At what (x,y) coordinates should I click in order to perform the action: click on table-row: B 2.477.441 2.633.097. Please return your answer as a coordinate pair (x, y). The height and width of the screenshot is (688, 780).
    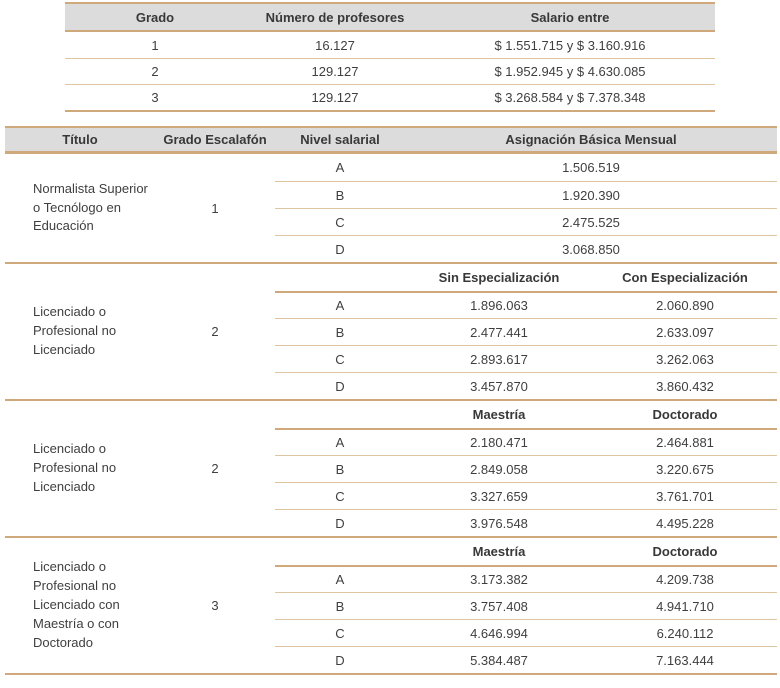
    Looking at the image, I should click on (526, 331).